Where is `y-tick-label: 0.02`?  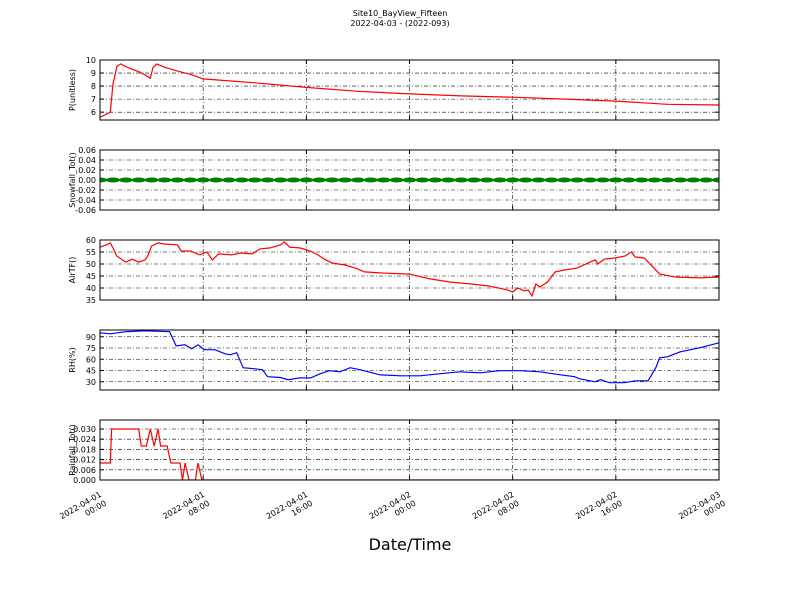
y-tick-label: 0.02 is located at coordinates (87, 170).